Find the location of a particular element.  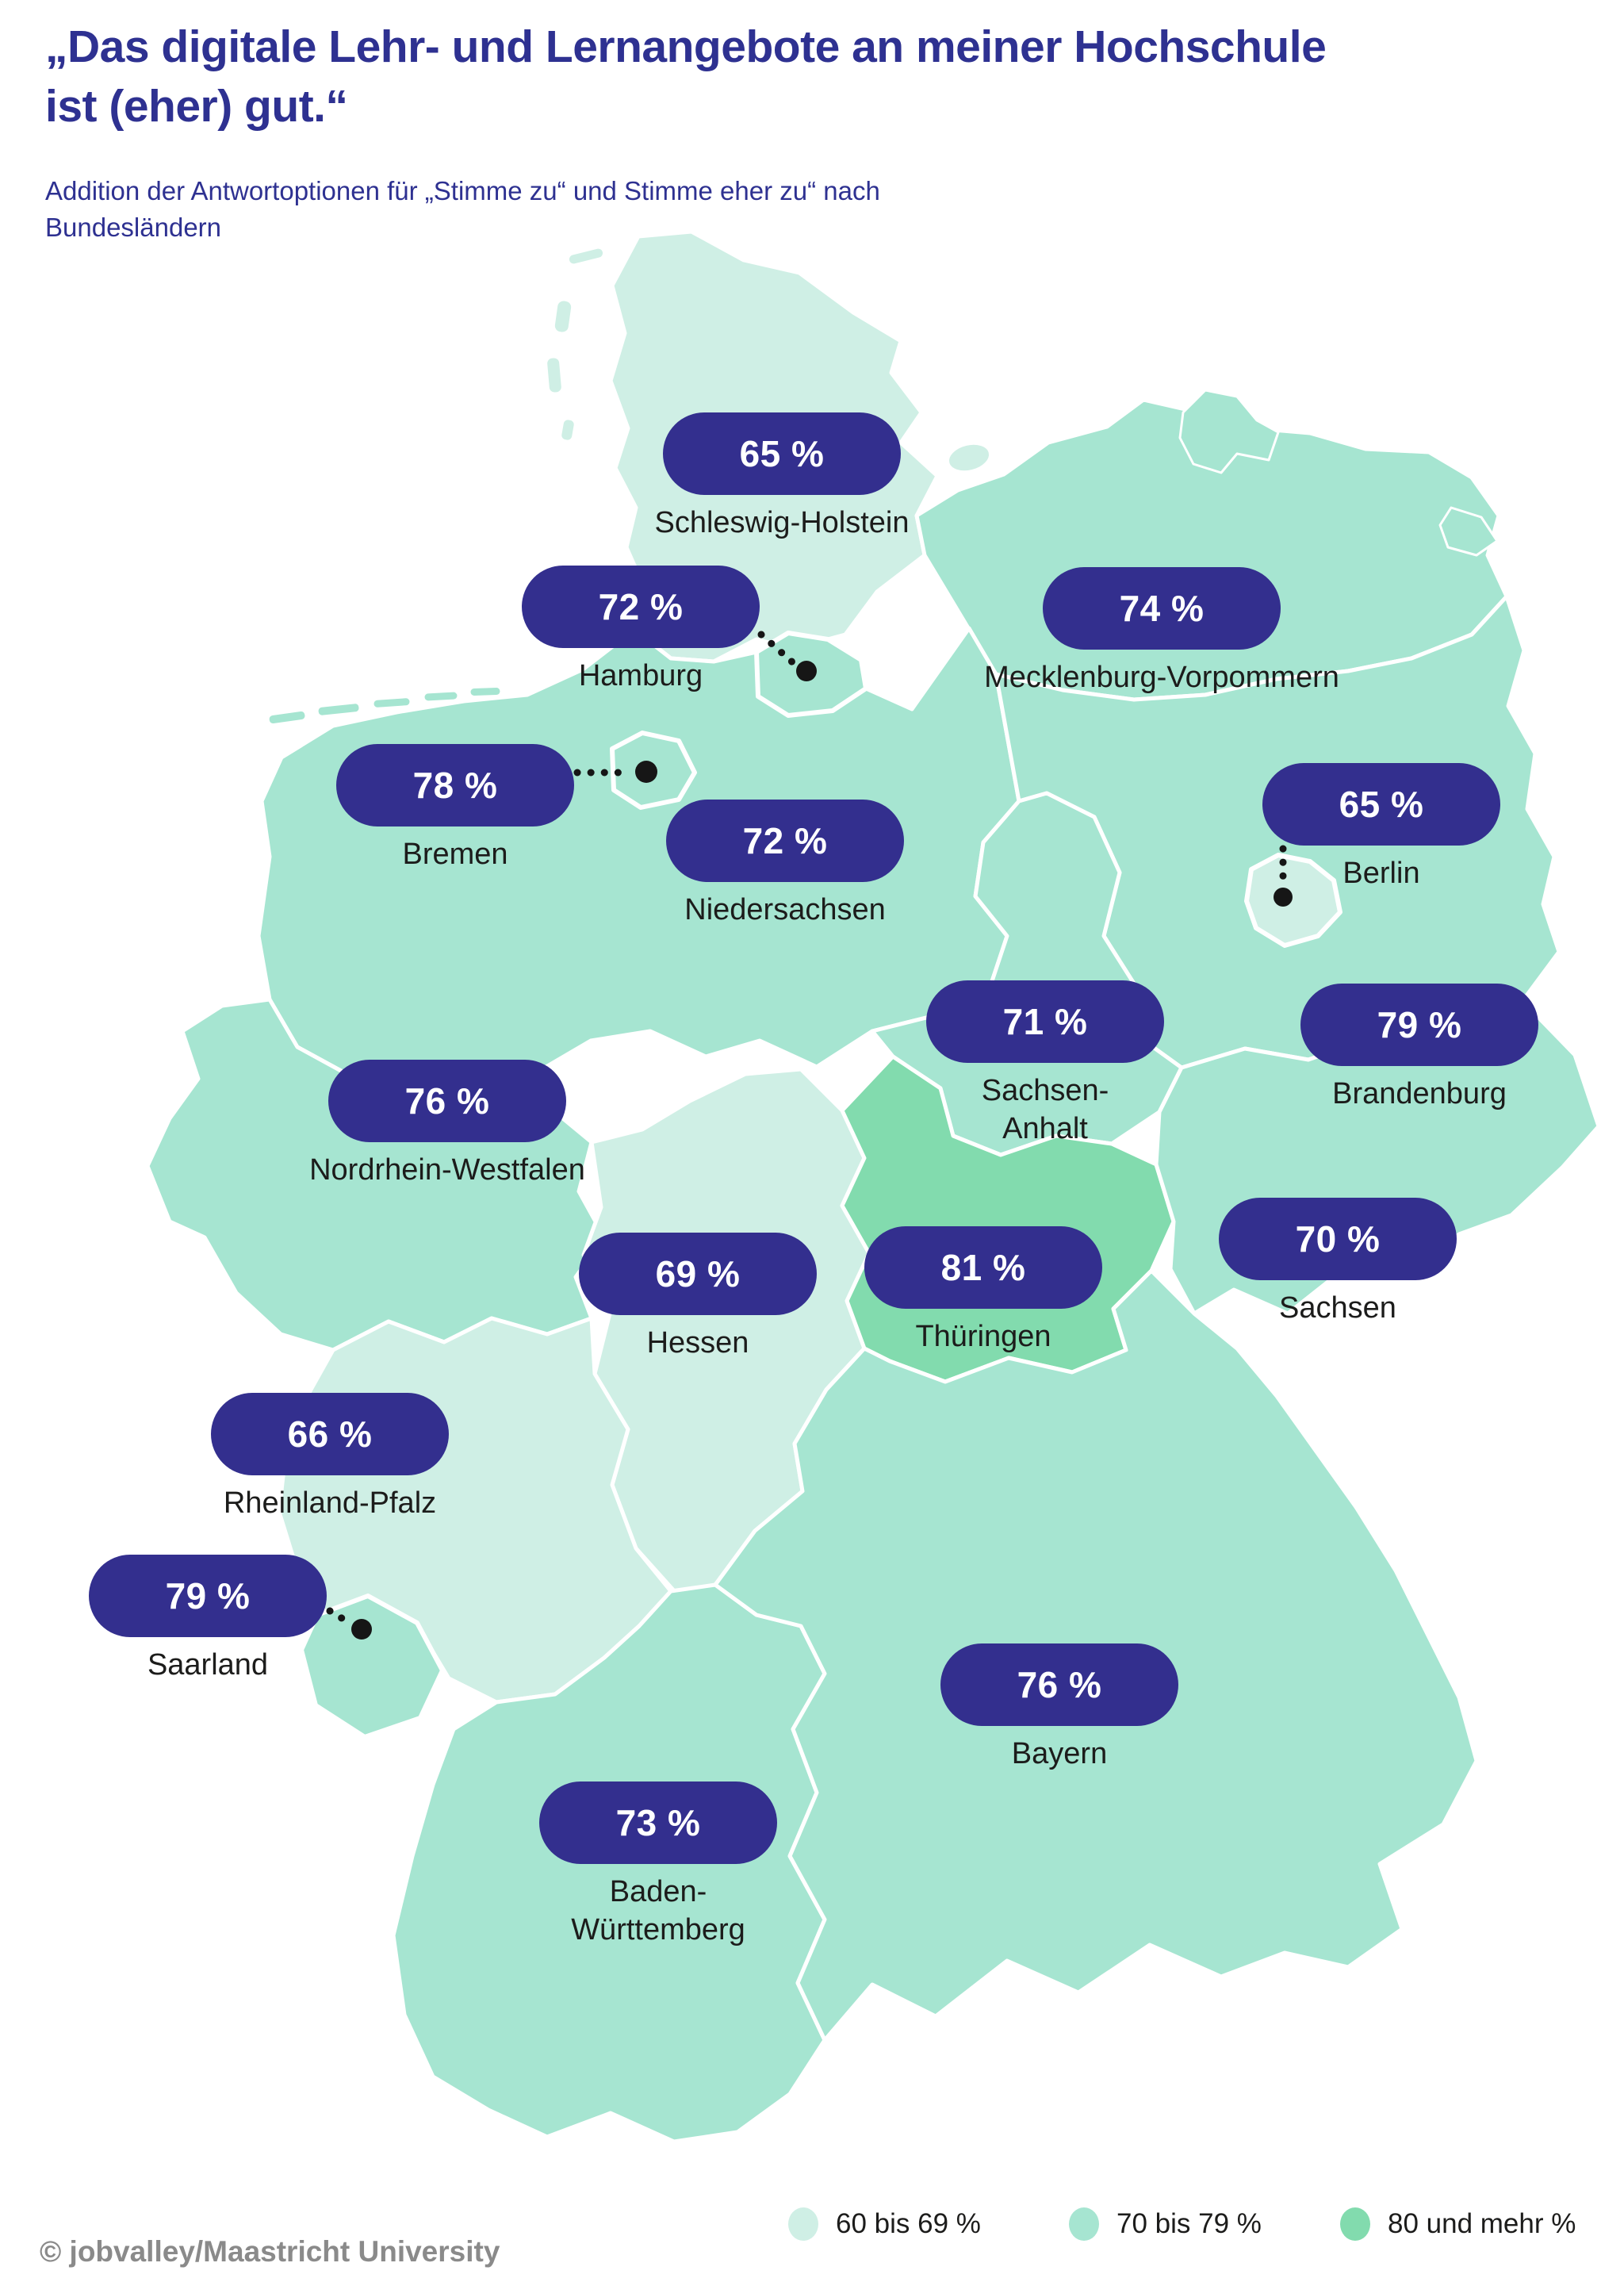

state-label-brandenburg: Brandenburg is located at coordinates (1419, 1093).